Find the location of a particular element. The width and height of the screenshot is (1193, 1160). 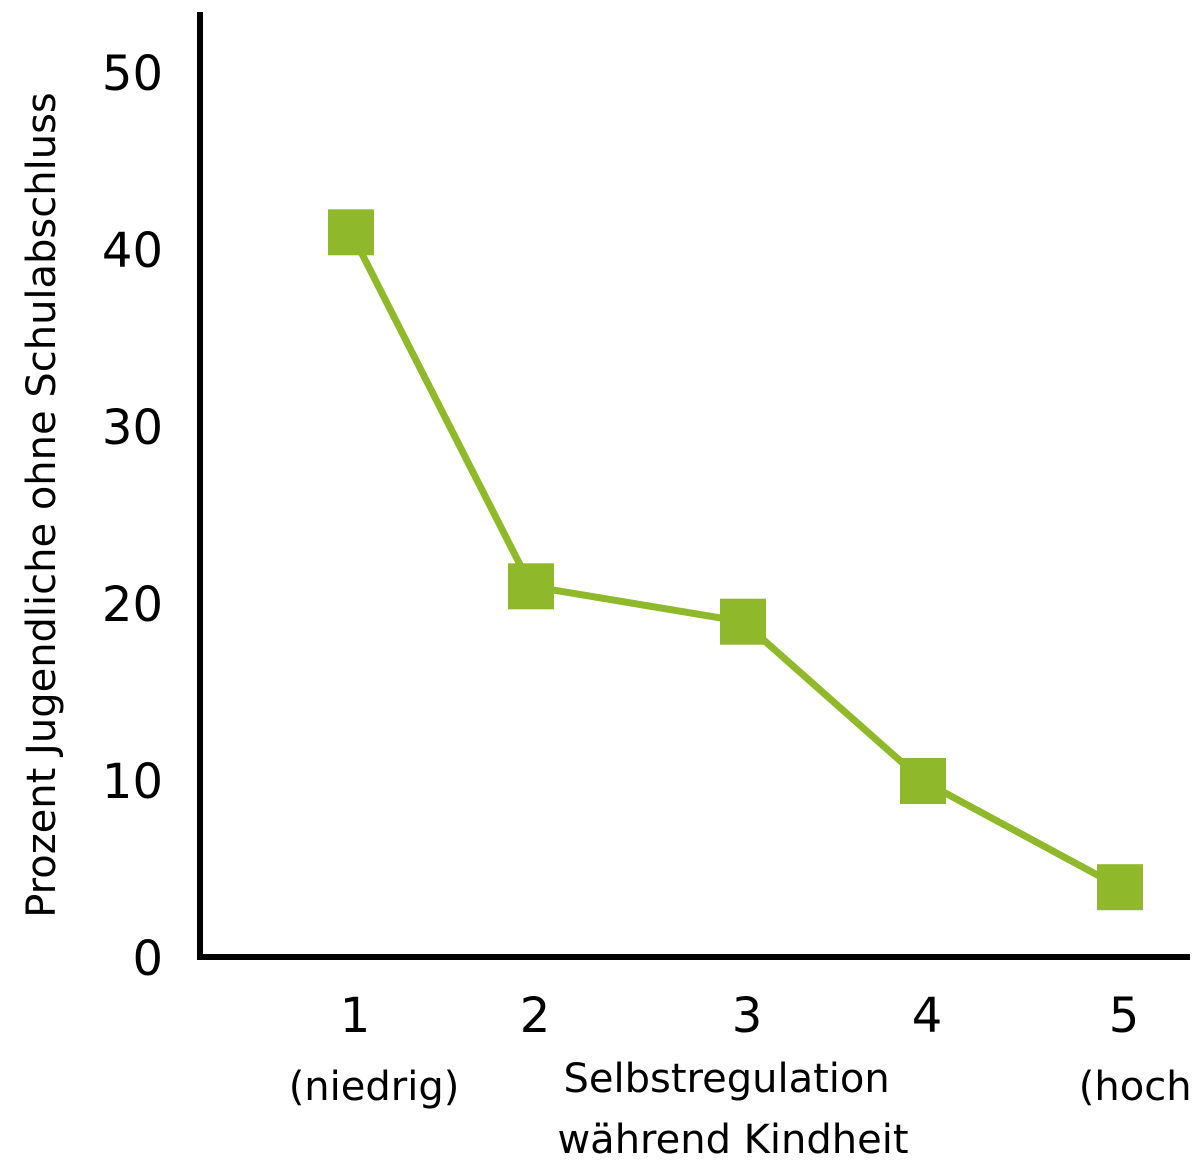

x-tick-note-5: (hoch) is located at coordinates (1136, 1087).